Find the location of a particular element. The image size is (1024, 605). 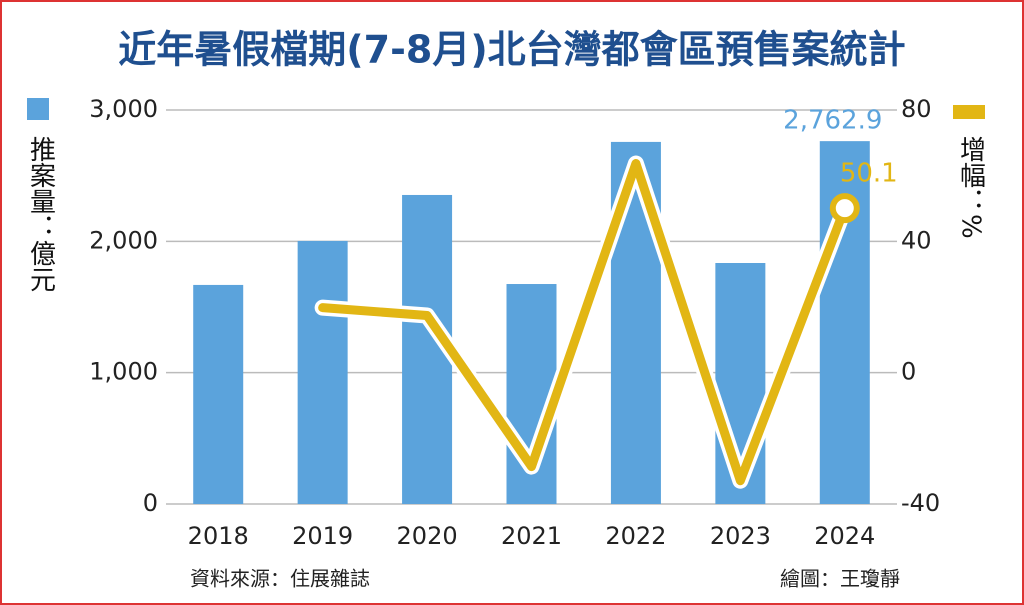

x-tick-label: 2022 is located at coordinates (635, 536).